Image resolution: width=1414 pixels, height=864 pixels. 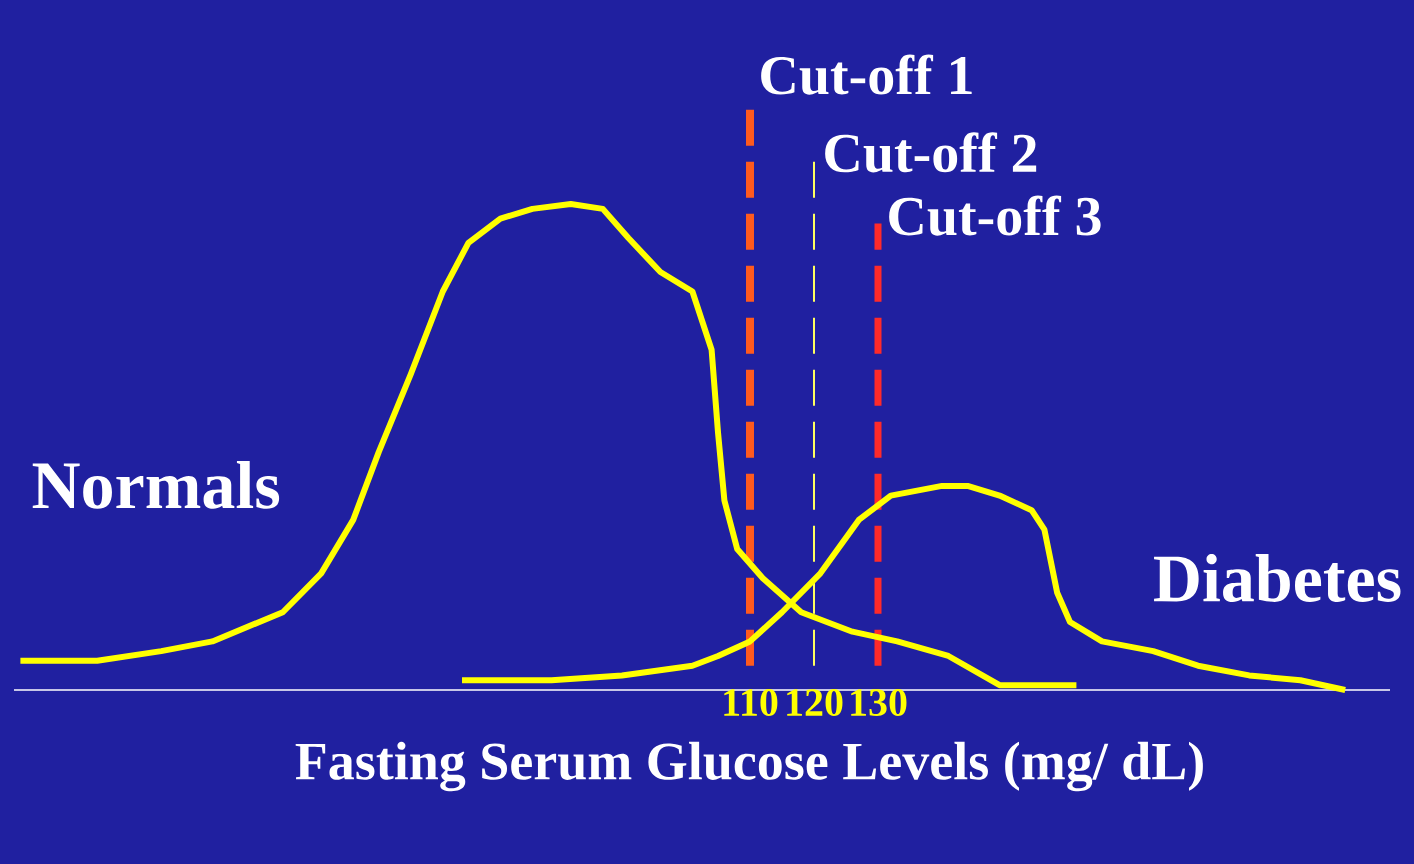 I want to click on series-label: Diabetes, so click(x=1277, y=578).